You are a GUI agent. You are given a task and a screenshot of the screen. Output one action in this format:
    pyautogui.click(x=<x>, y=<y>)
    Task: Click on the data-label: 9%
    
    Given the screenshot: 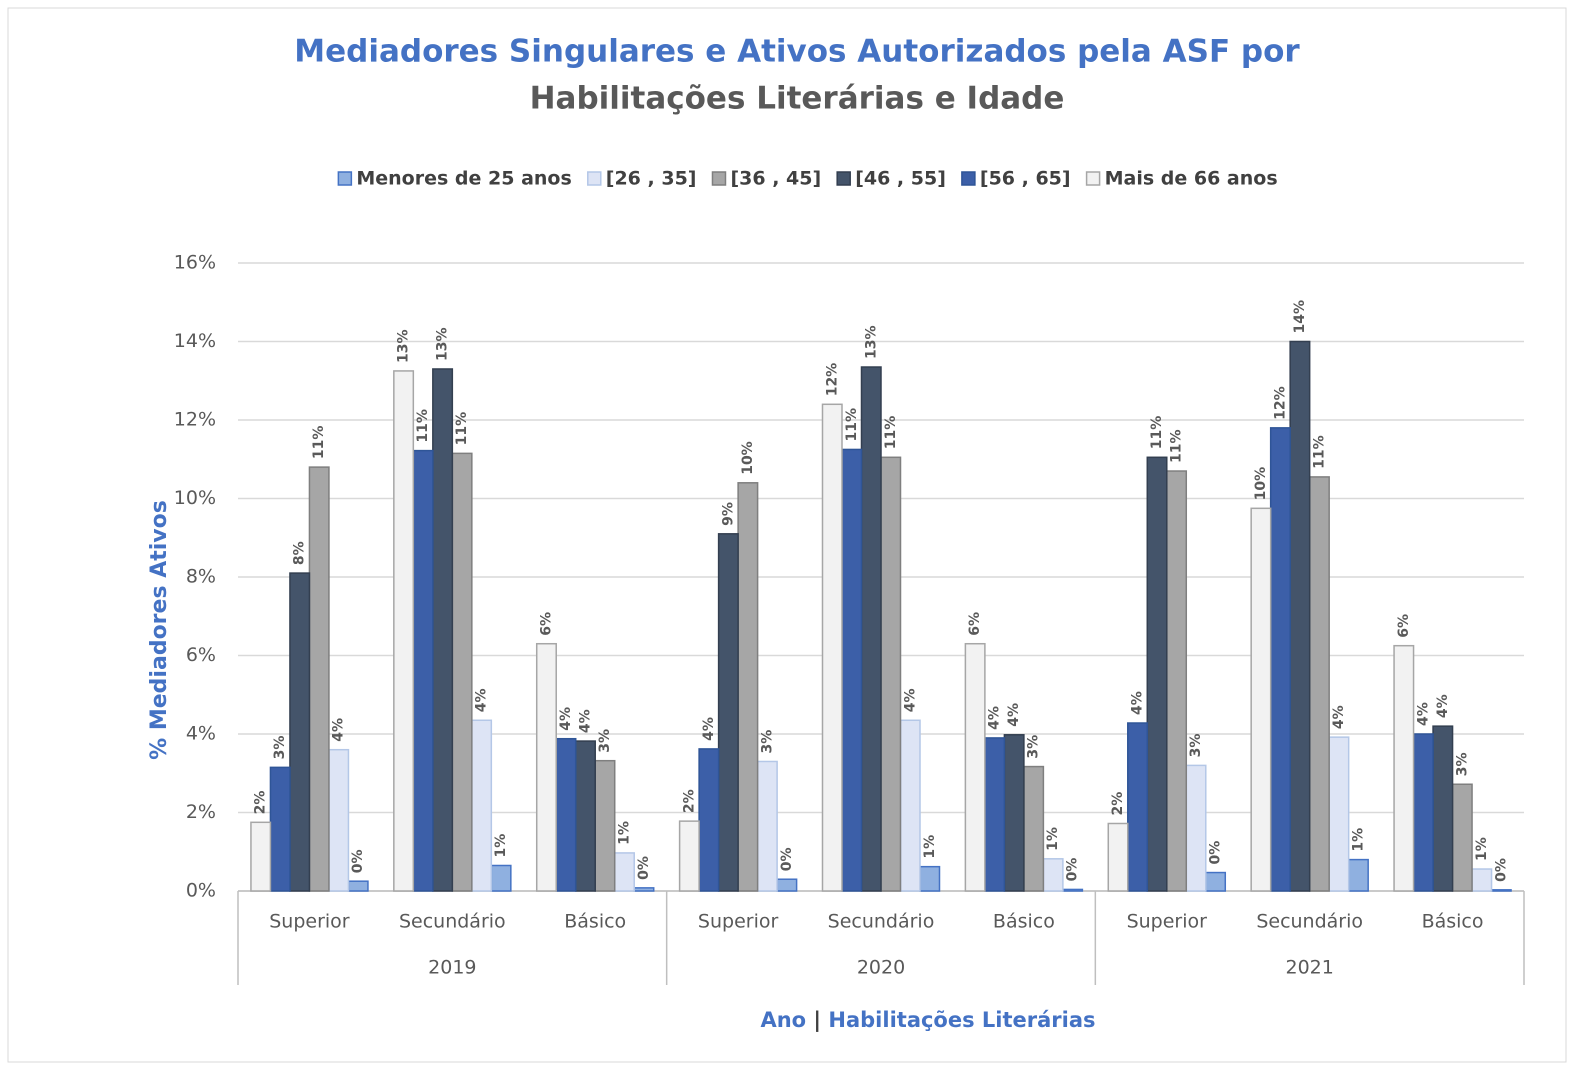 What is the action you would take?
    pyautogui.click(x=728, y=514)
    